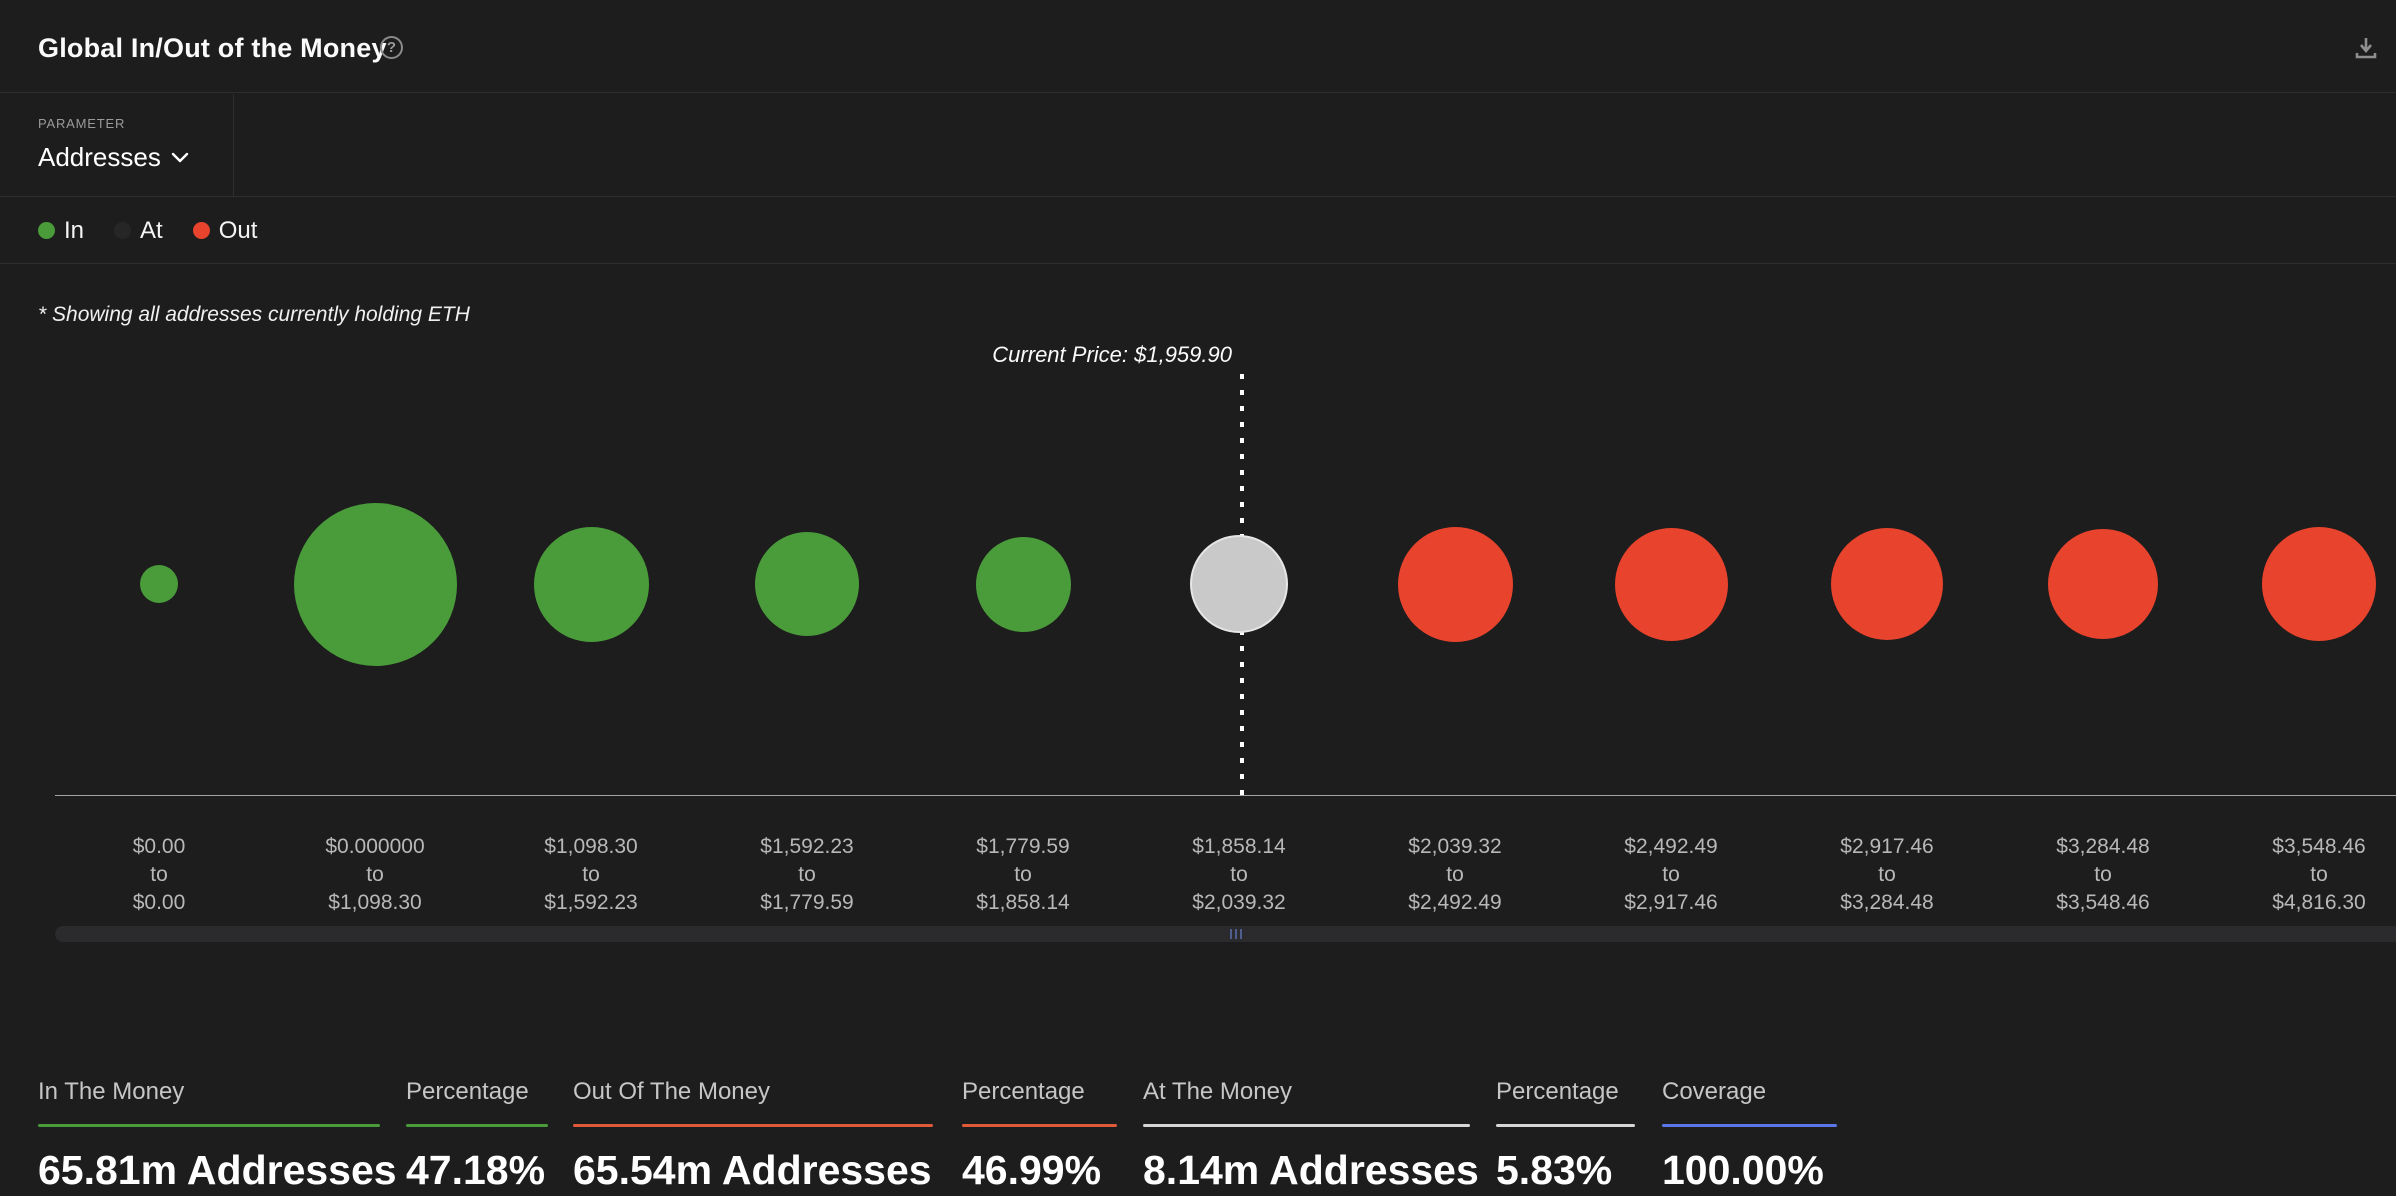  Describe the element at coordinates (1032, 1170) in the screenshot. I see `stat-value: 46.99%` at that location.